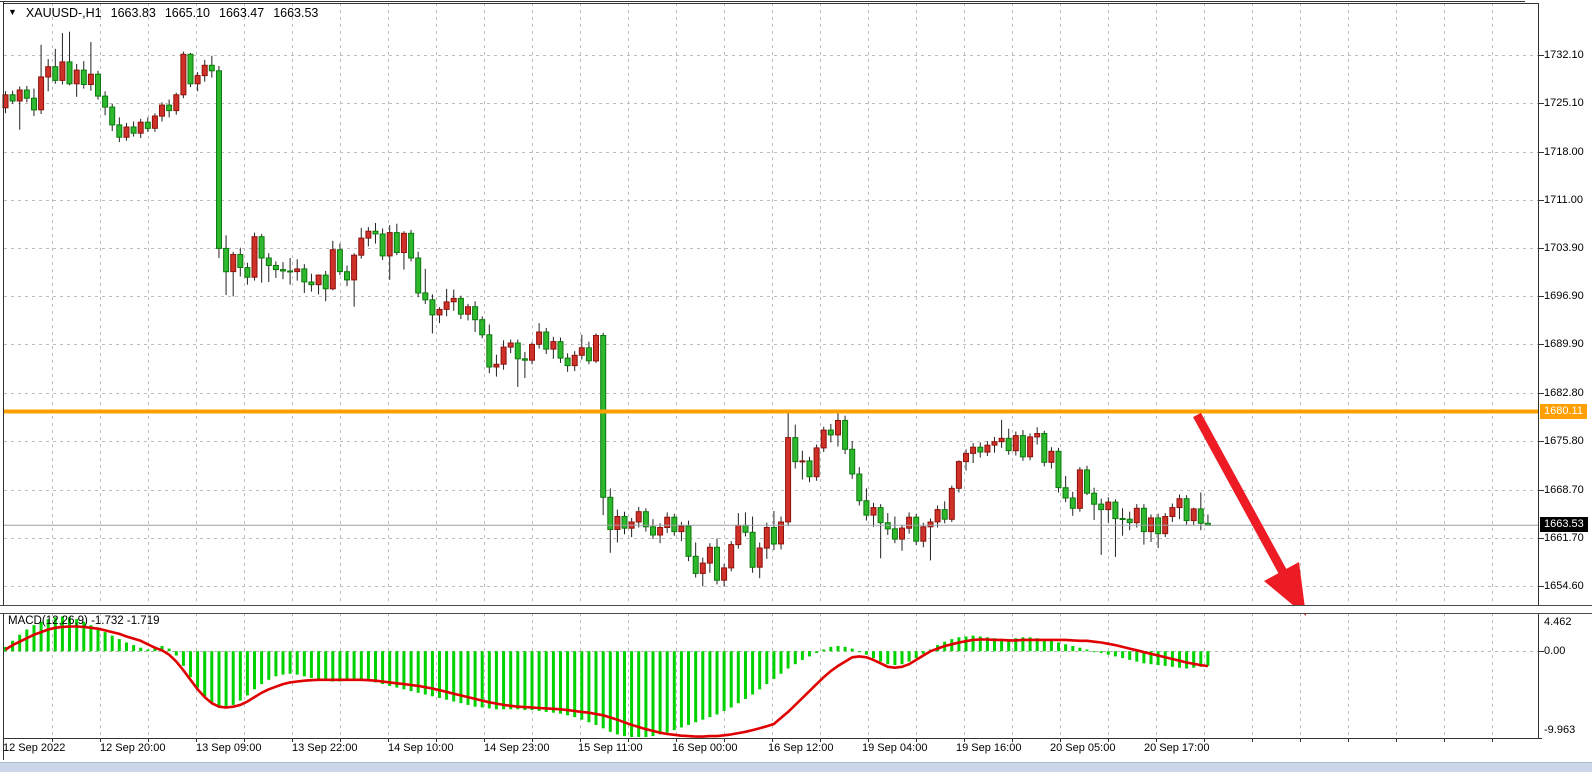 The height and width of the screenshot is (772, 1592). Describe the element at coordinates (606, 681) in the screenshot. I see `macd-signal-line` at that location.